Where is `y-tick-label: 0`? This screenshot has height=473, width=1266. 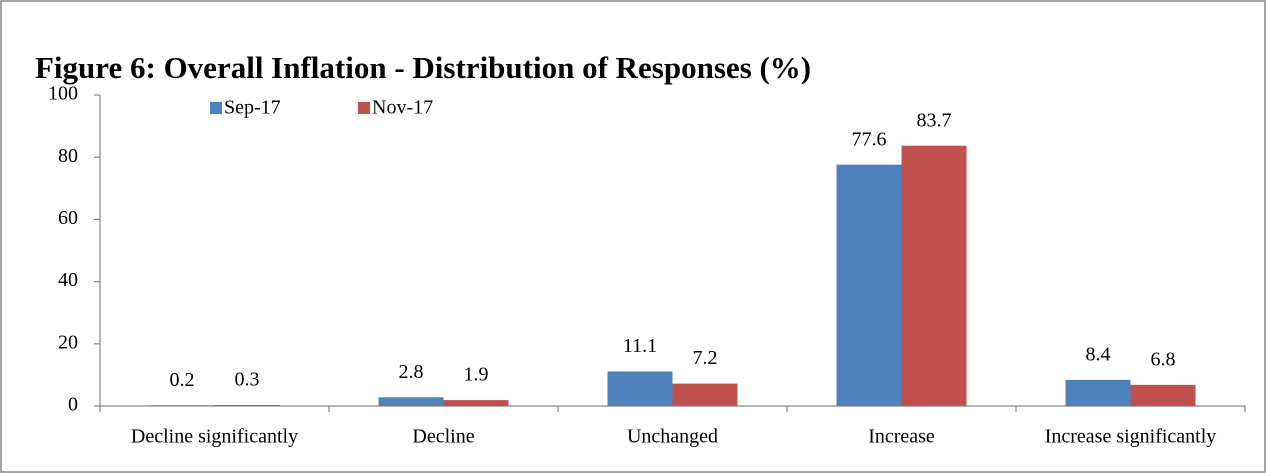 y-tick-label: 0 is located at coordinates (73, 405).